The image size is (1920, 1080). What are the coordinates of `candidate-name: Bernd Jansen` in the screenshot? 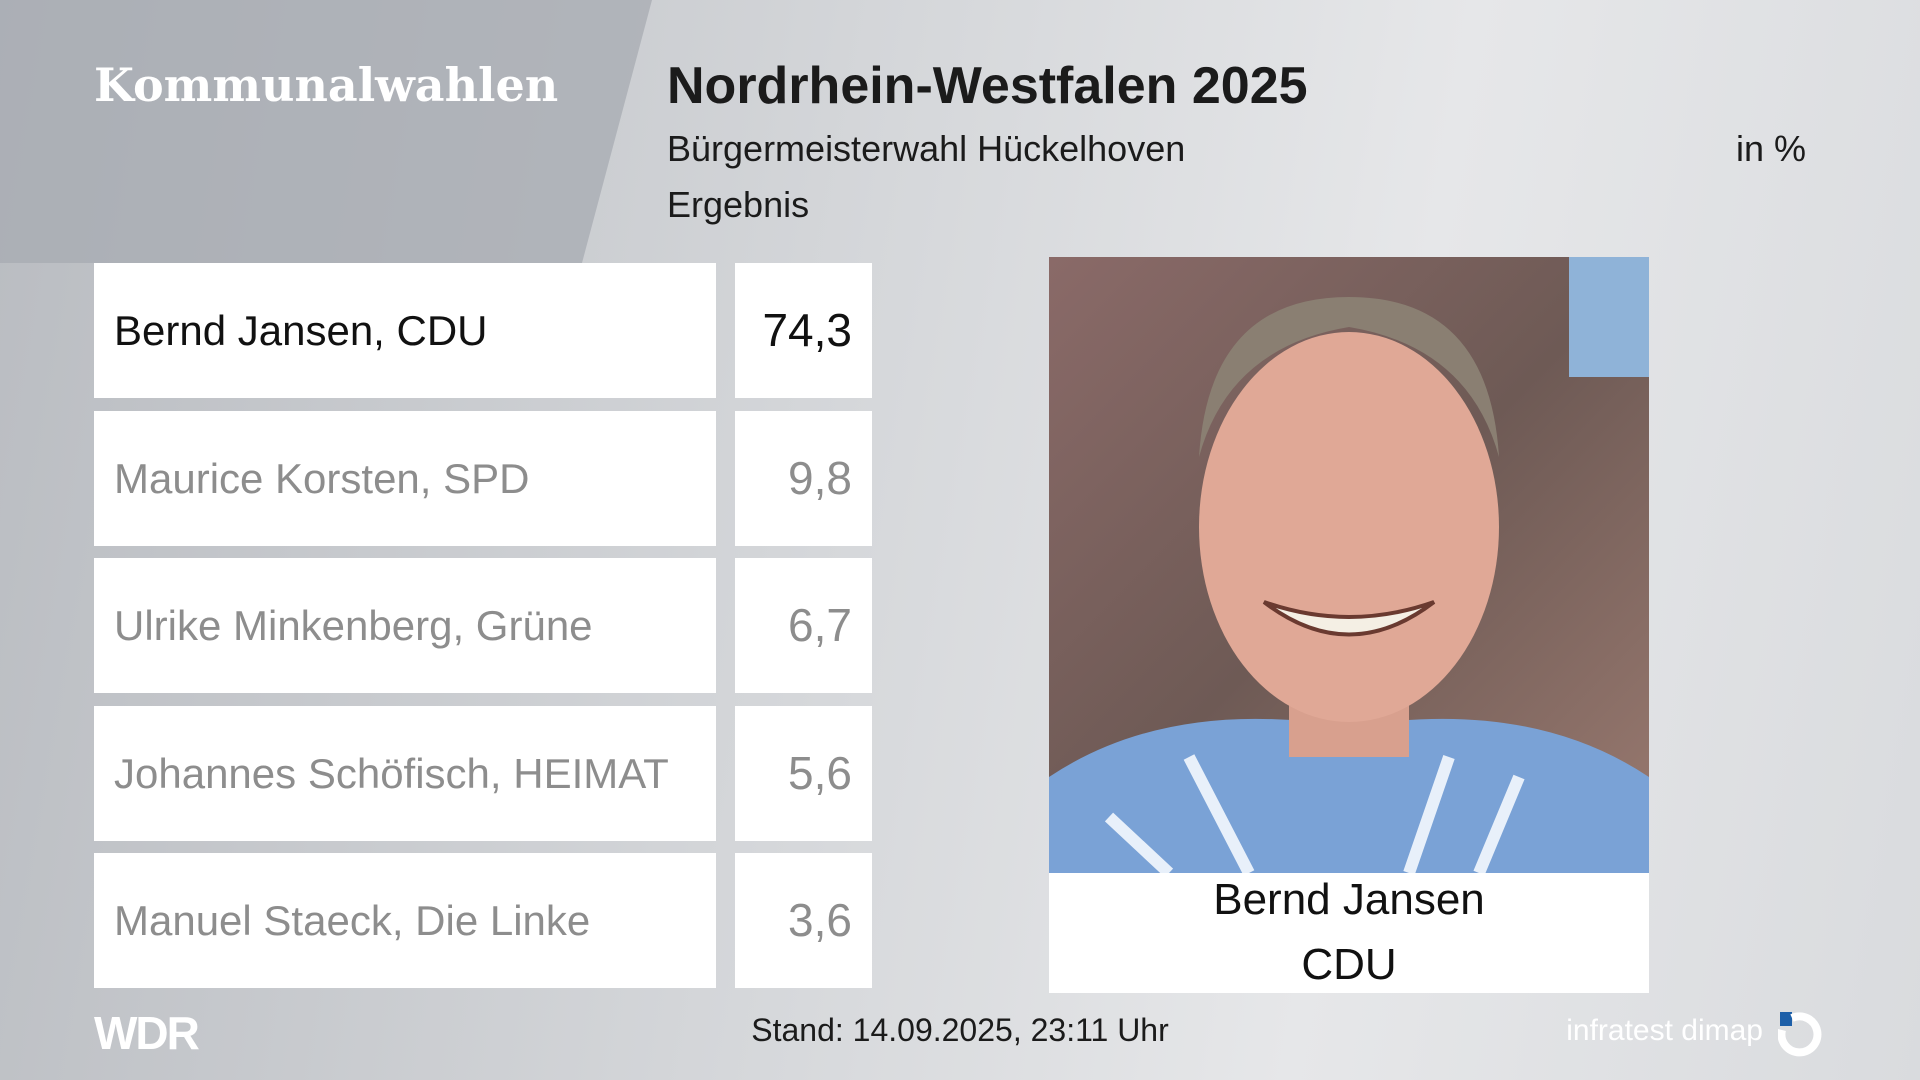 It's located at (1349, 899).